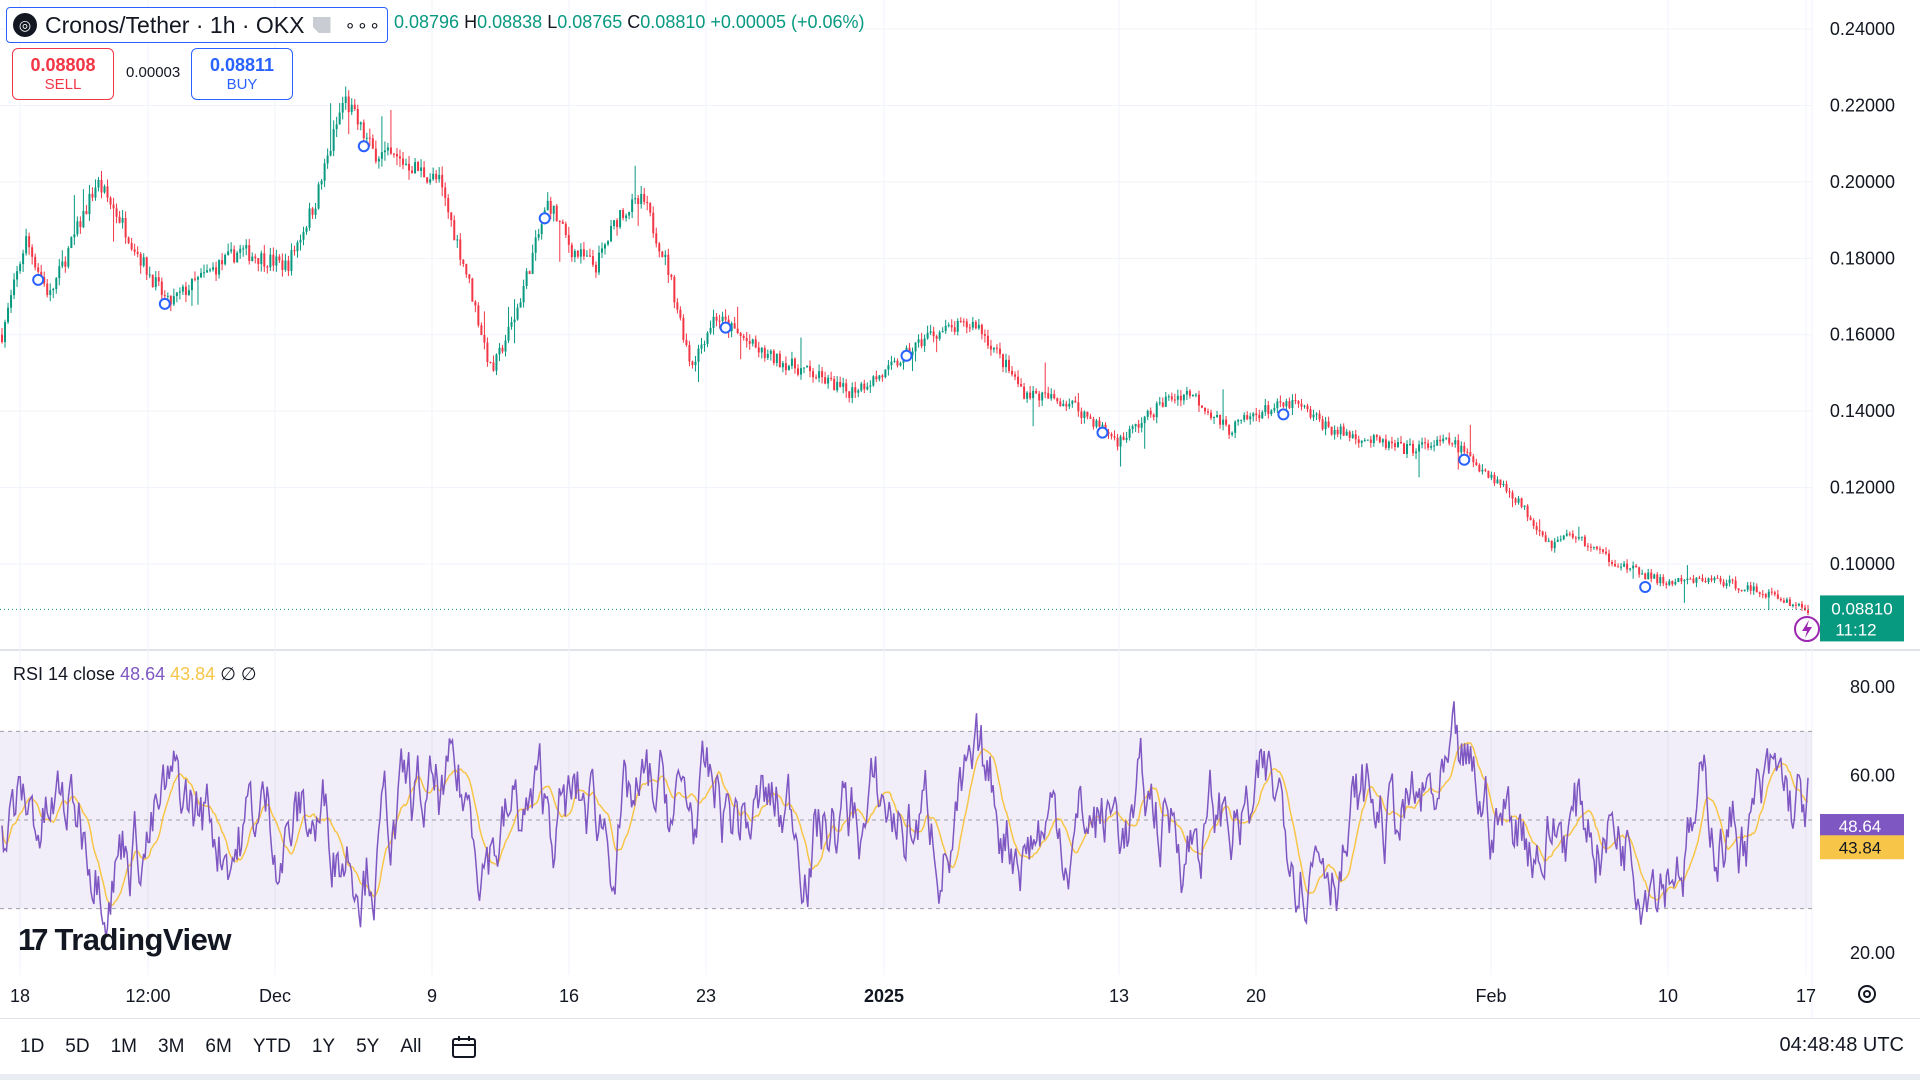  What do you see at coordinates (411, 1046) in the screenshot?
I see `timeframe-all: All` at bounding box center [411, 1046].